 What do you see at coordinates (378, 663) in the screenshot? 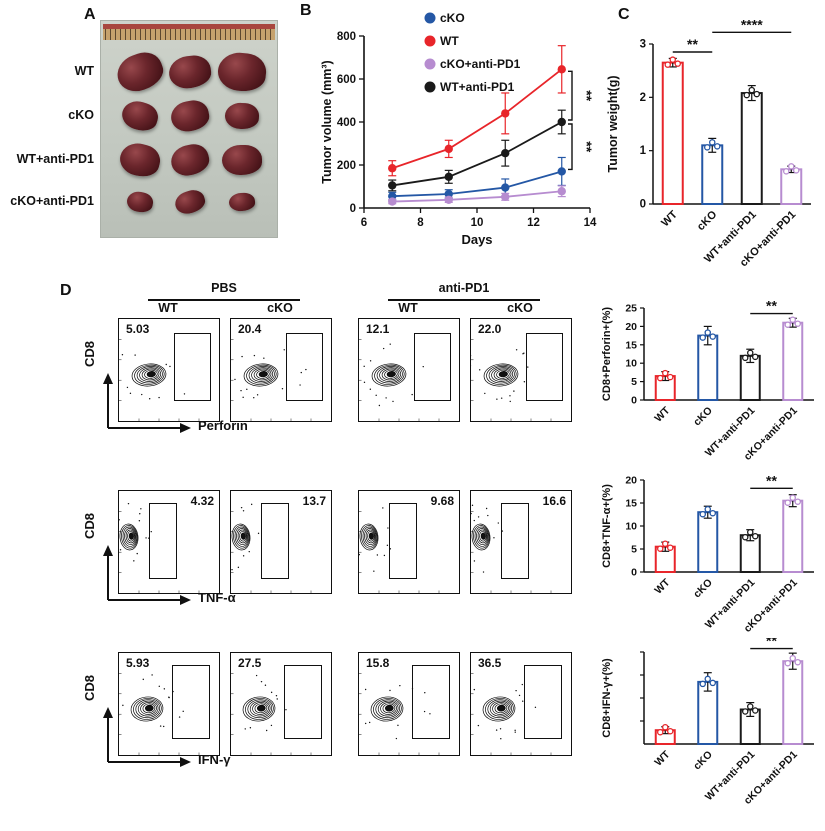
I see `gate-percentage: 15.8` at bounding box center [378, 663].